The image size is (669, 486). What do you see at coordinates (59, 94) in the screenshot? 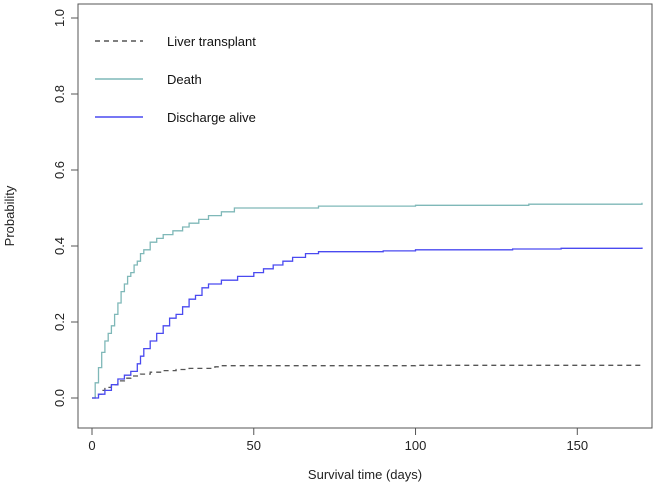
I see `y-tick-label: 0.8` at bounding box center [59, 94].